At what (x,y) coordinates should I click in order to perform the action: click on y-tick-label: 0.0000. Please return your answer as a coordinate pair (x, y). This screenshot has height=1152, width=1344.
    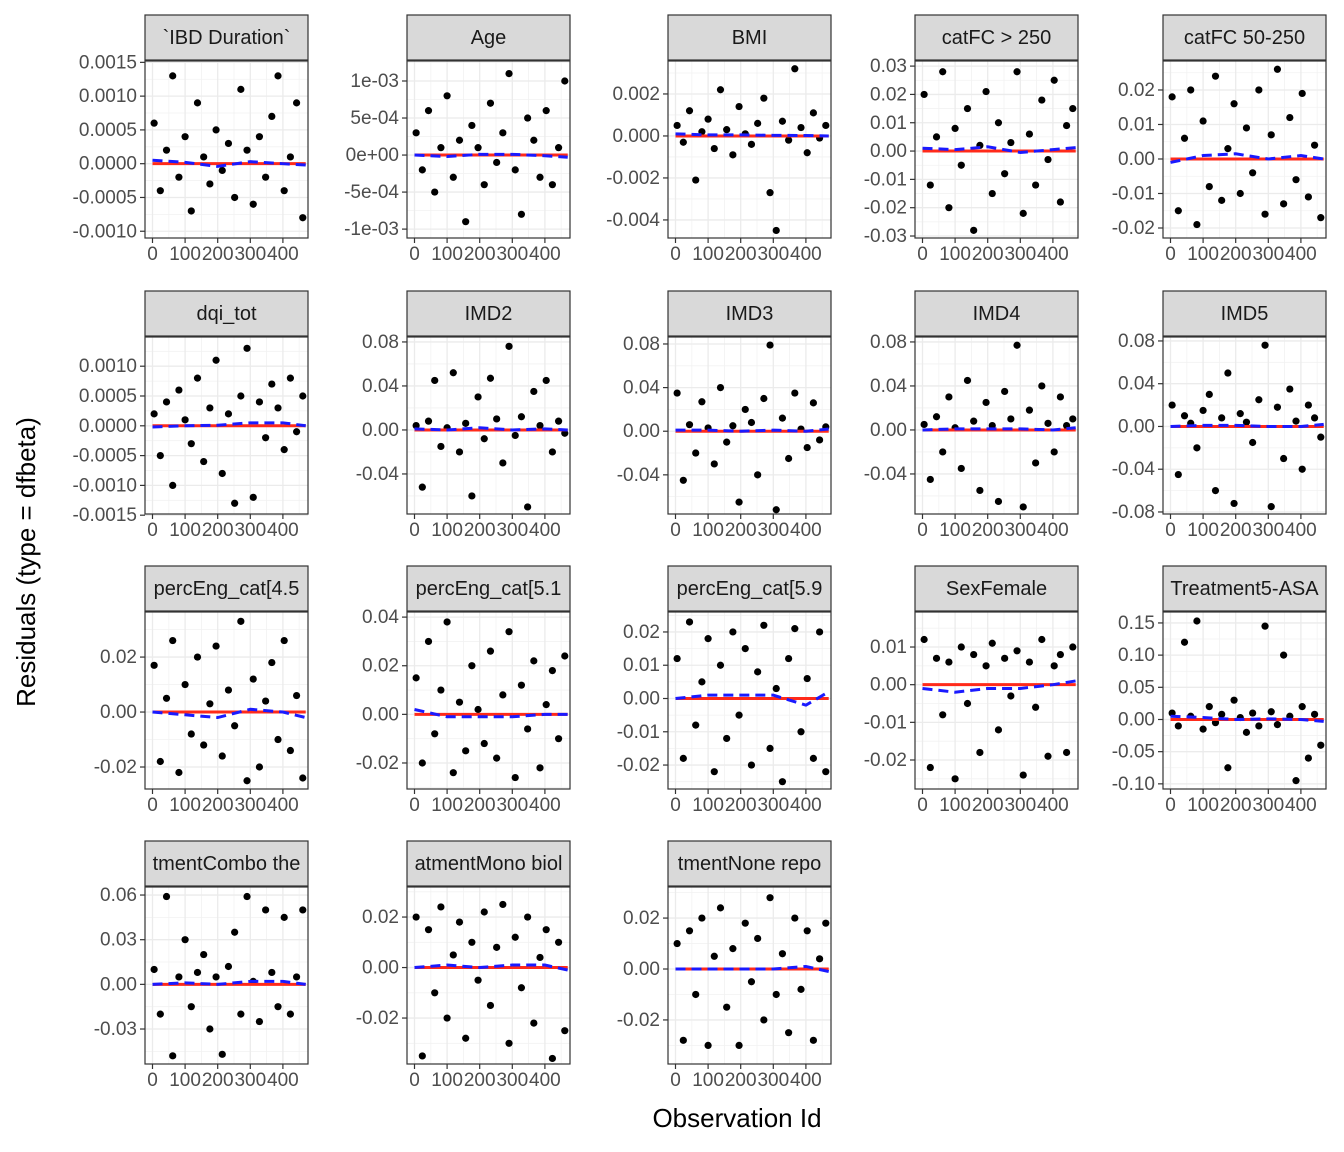
    Looking at the image, I should click on (108, 164).